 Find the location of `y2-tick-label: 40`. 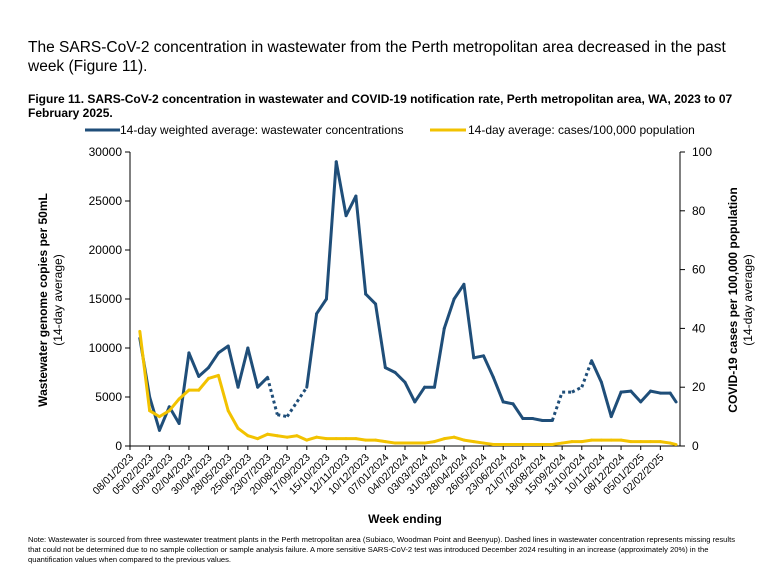

y2-tick-label: 40 is located at coordinates (699, 328).